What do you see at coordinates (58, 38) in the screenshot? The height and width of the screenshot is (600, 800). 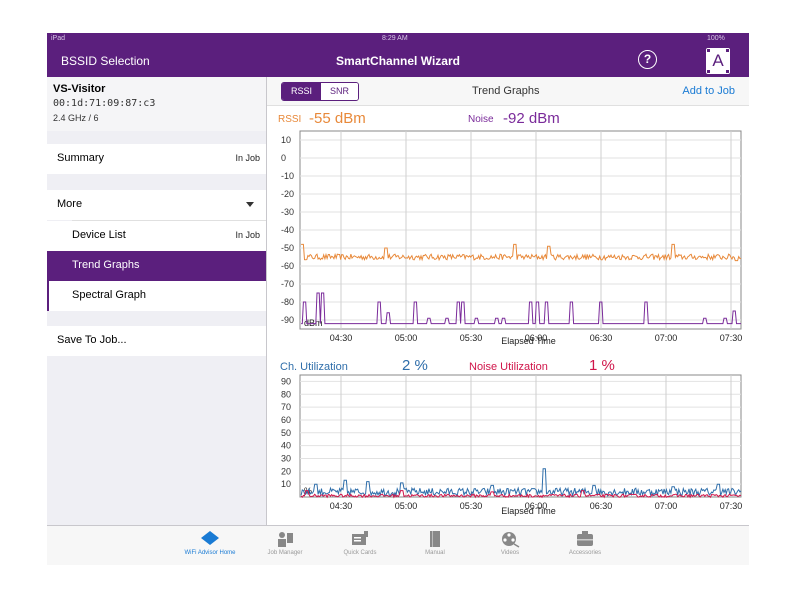 I see `carrier-label: iPad` at bounding box center [58, 38].